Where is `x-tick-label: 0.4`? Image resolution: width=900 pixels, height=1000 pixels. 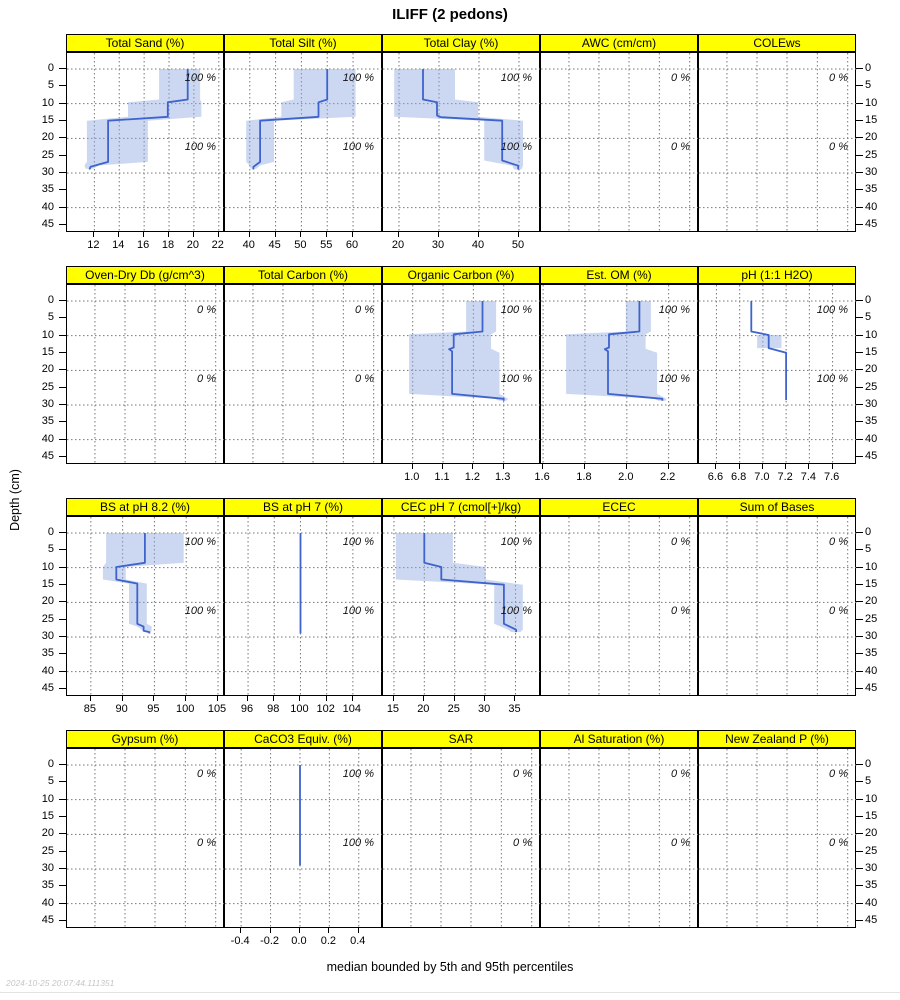
x-tick-label: 0.4 is located at coordinates (358, 941).